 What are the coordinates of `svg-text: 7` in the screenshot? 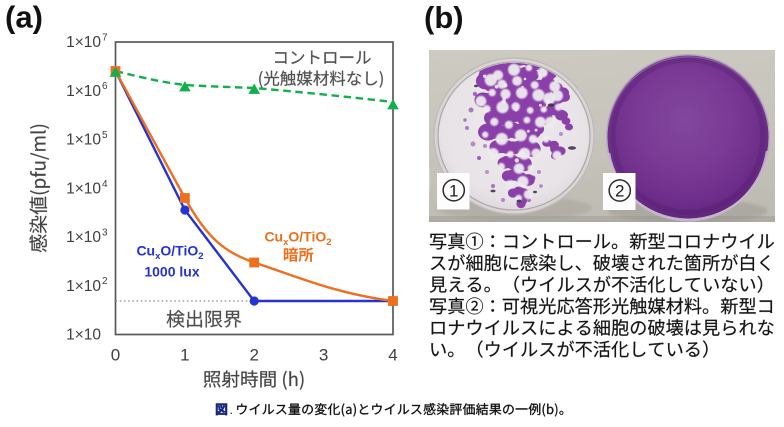 It's located at (105, 38).